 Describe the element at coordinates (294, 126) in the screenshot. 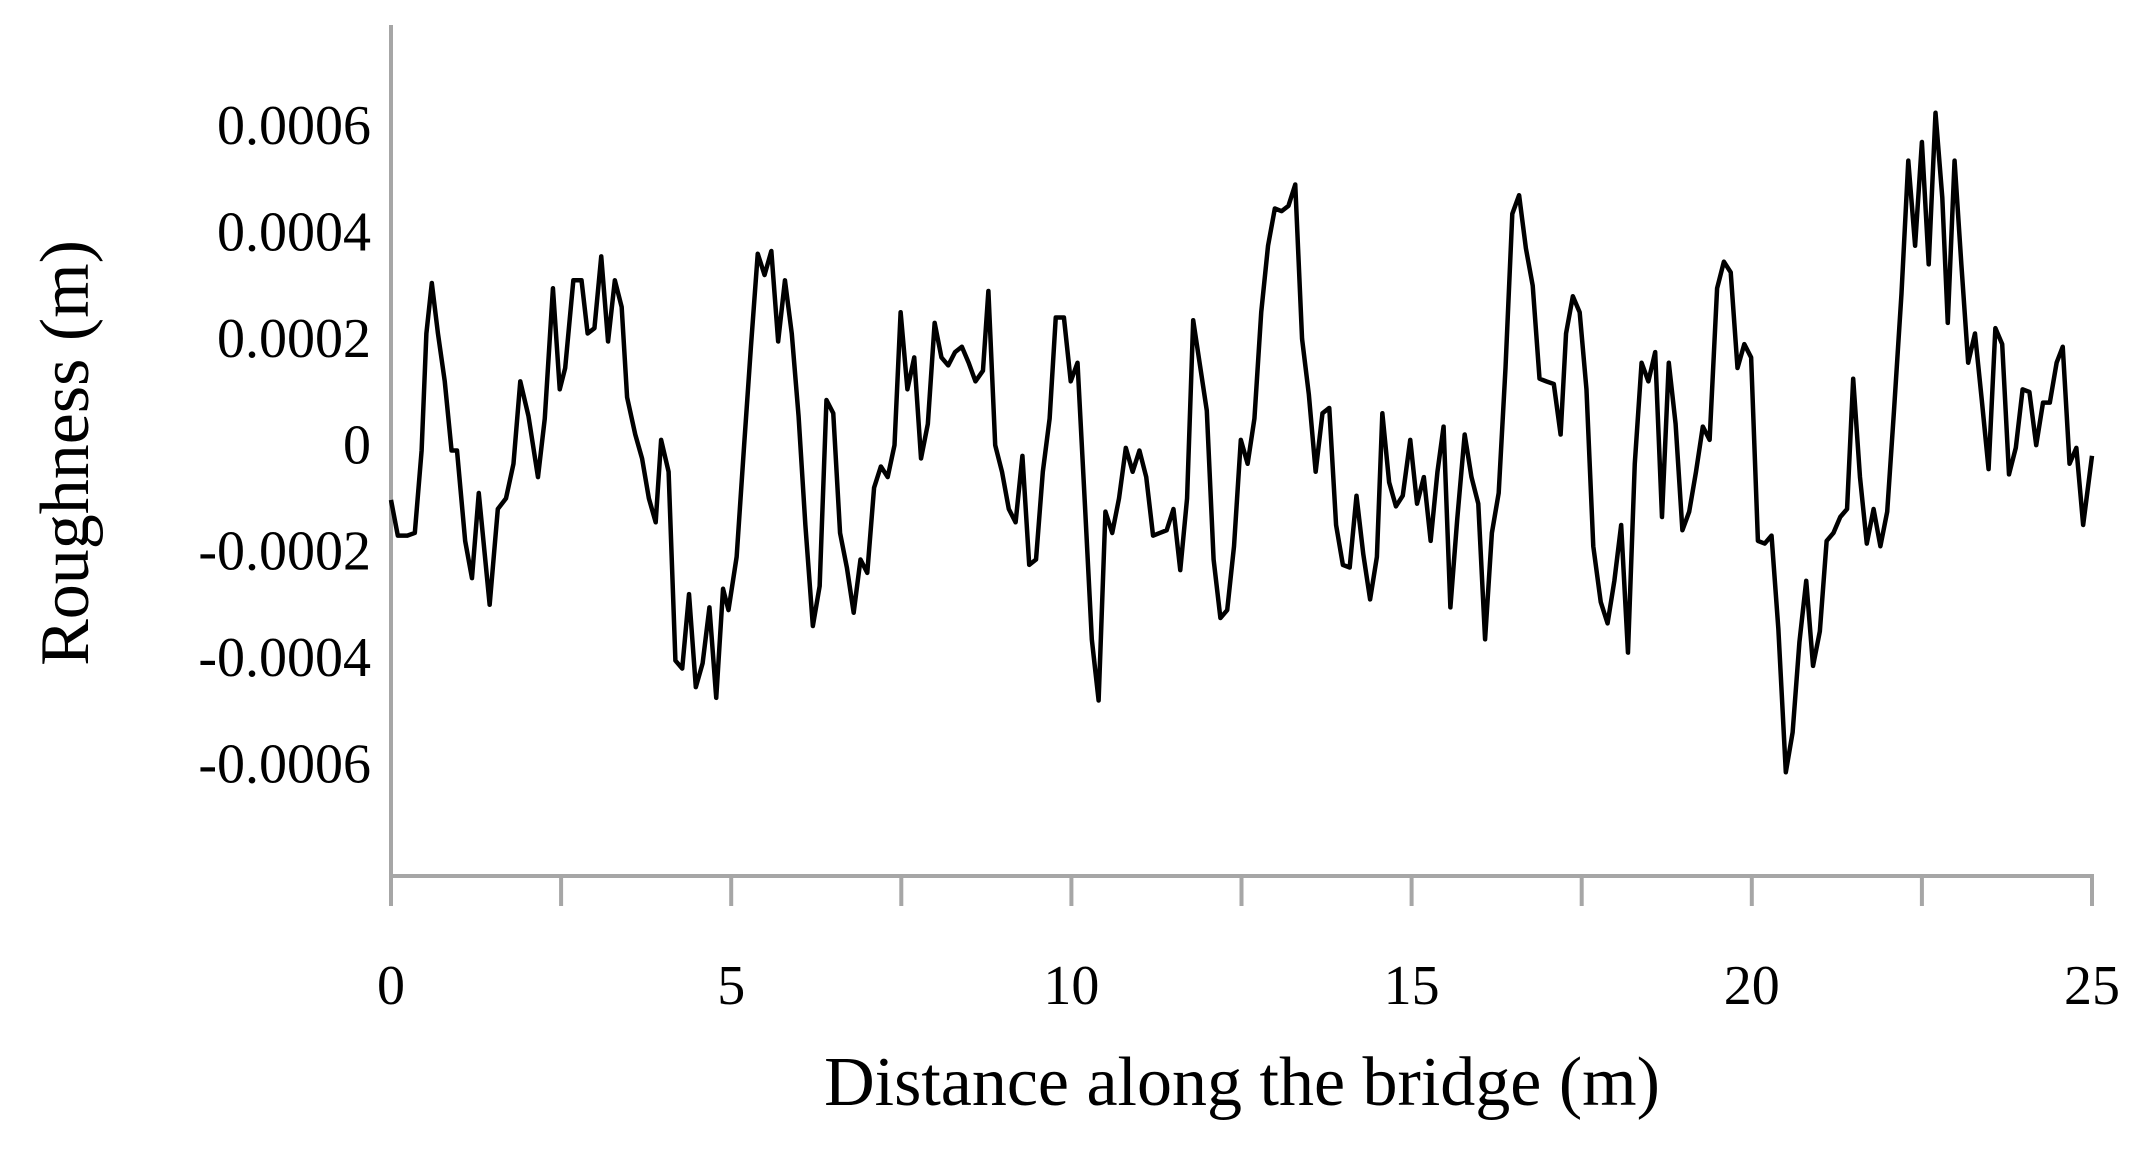

I see `y-tick-label: 0.0006` at that location.